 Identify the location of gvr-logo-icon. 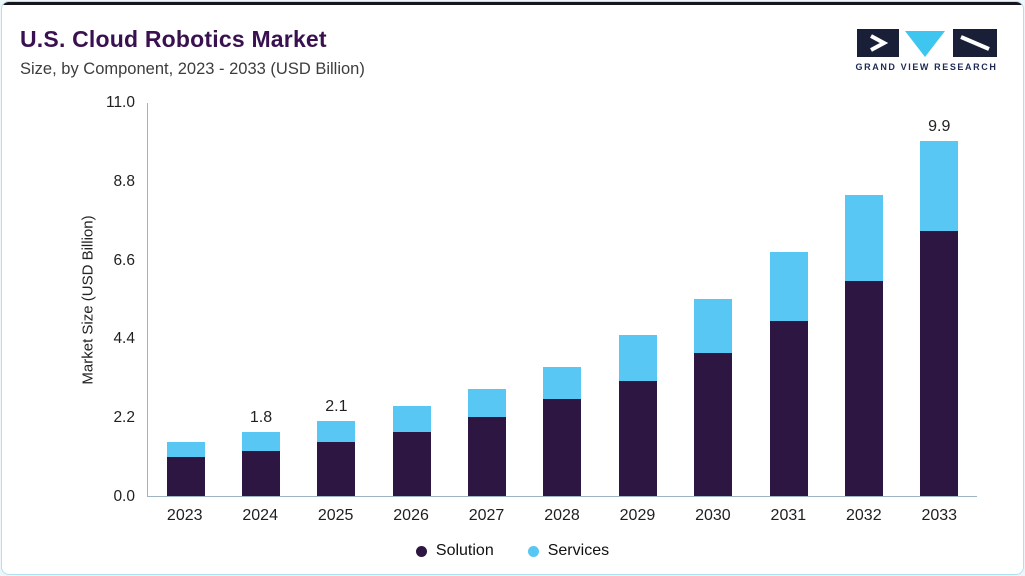
(926, 43).